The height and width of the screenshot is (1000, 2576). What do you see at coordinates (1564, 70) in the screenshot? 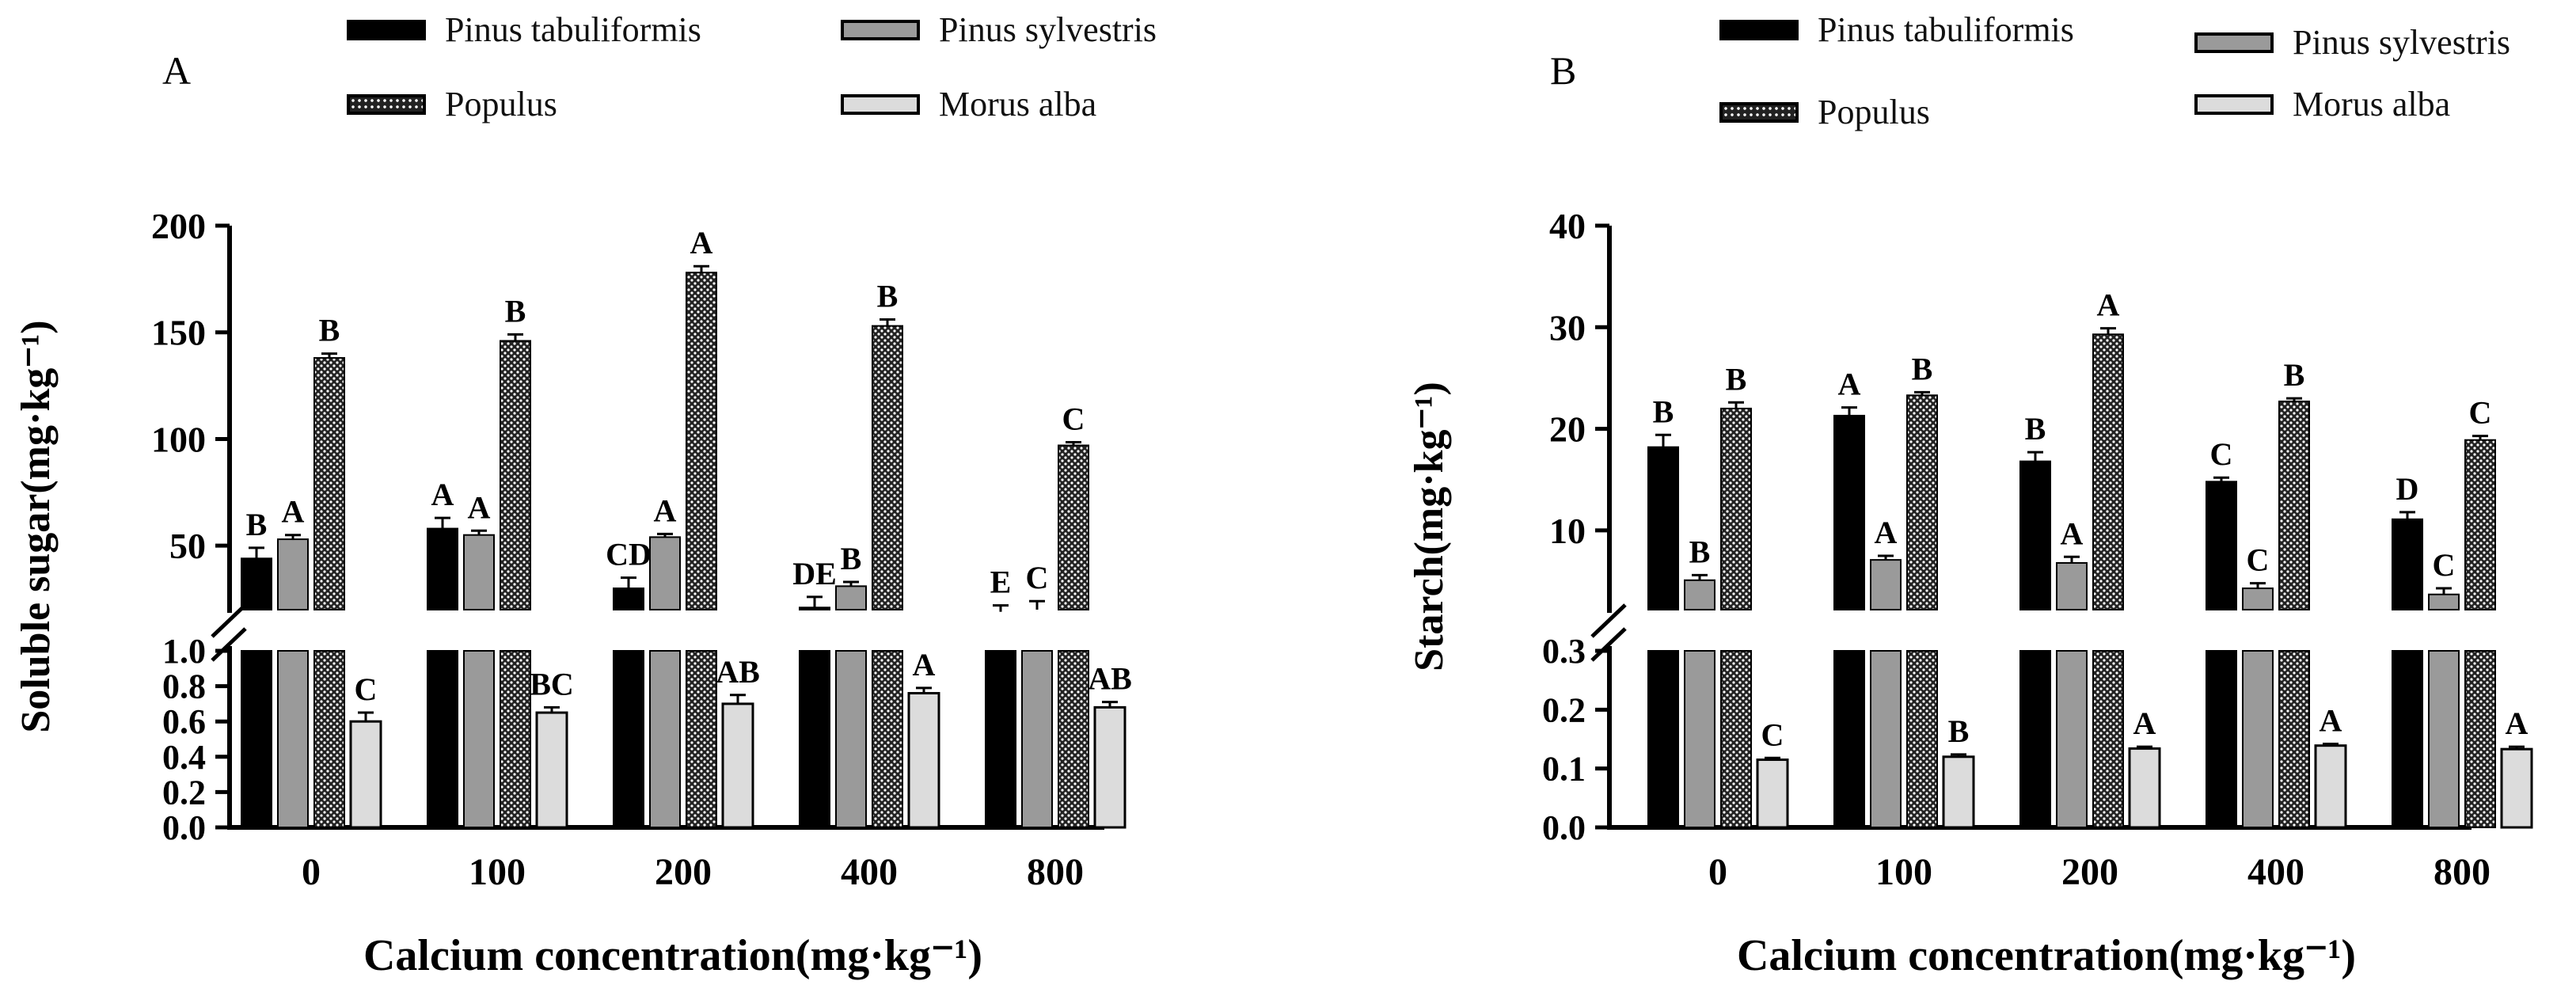
I see `panel-label-b: B` at bounding box center [1564, 70].